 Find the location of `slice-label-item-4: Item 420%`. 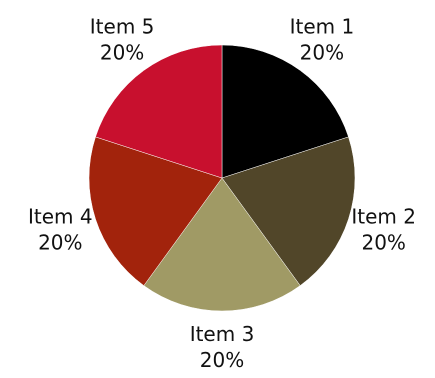

slice-label-item-4: Item 420% is located at coordinates (60, 230).